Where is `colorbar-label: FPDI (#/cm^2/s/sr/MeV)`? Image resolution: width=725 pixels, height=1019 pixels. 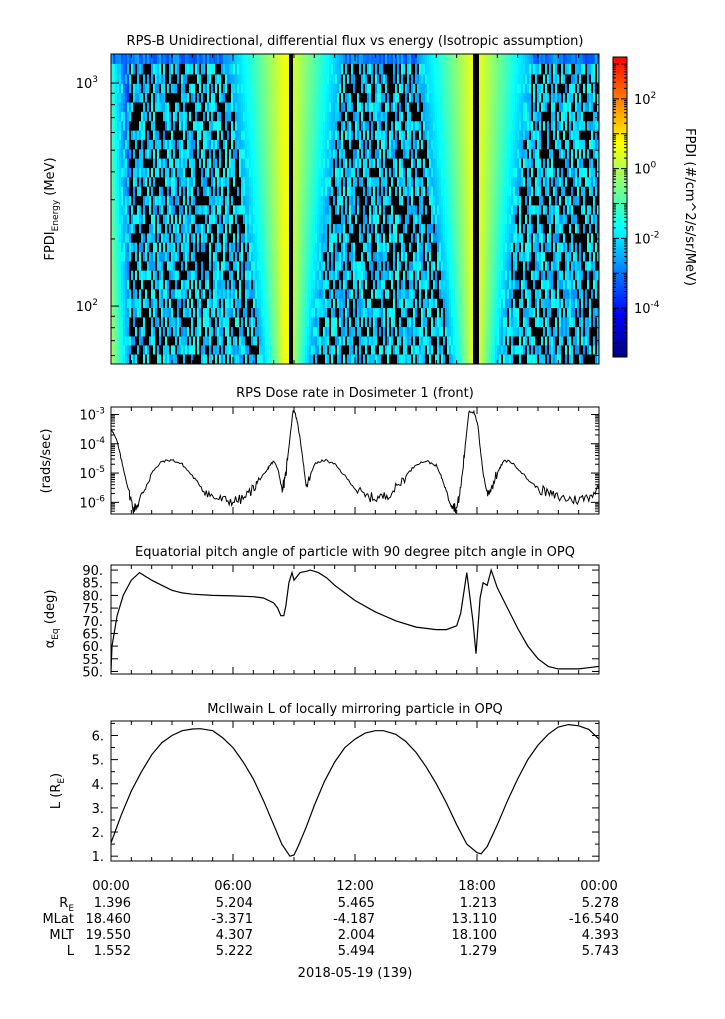
colorbar-label: FPDI (#/cm^2/s/sr/MeV) is located at coordinates (689, 207).